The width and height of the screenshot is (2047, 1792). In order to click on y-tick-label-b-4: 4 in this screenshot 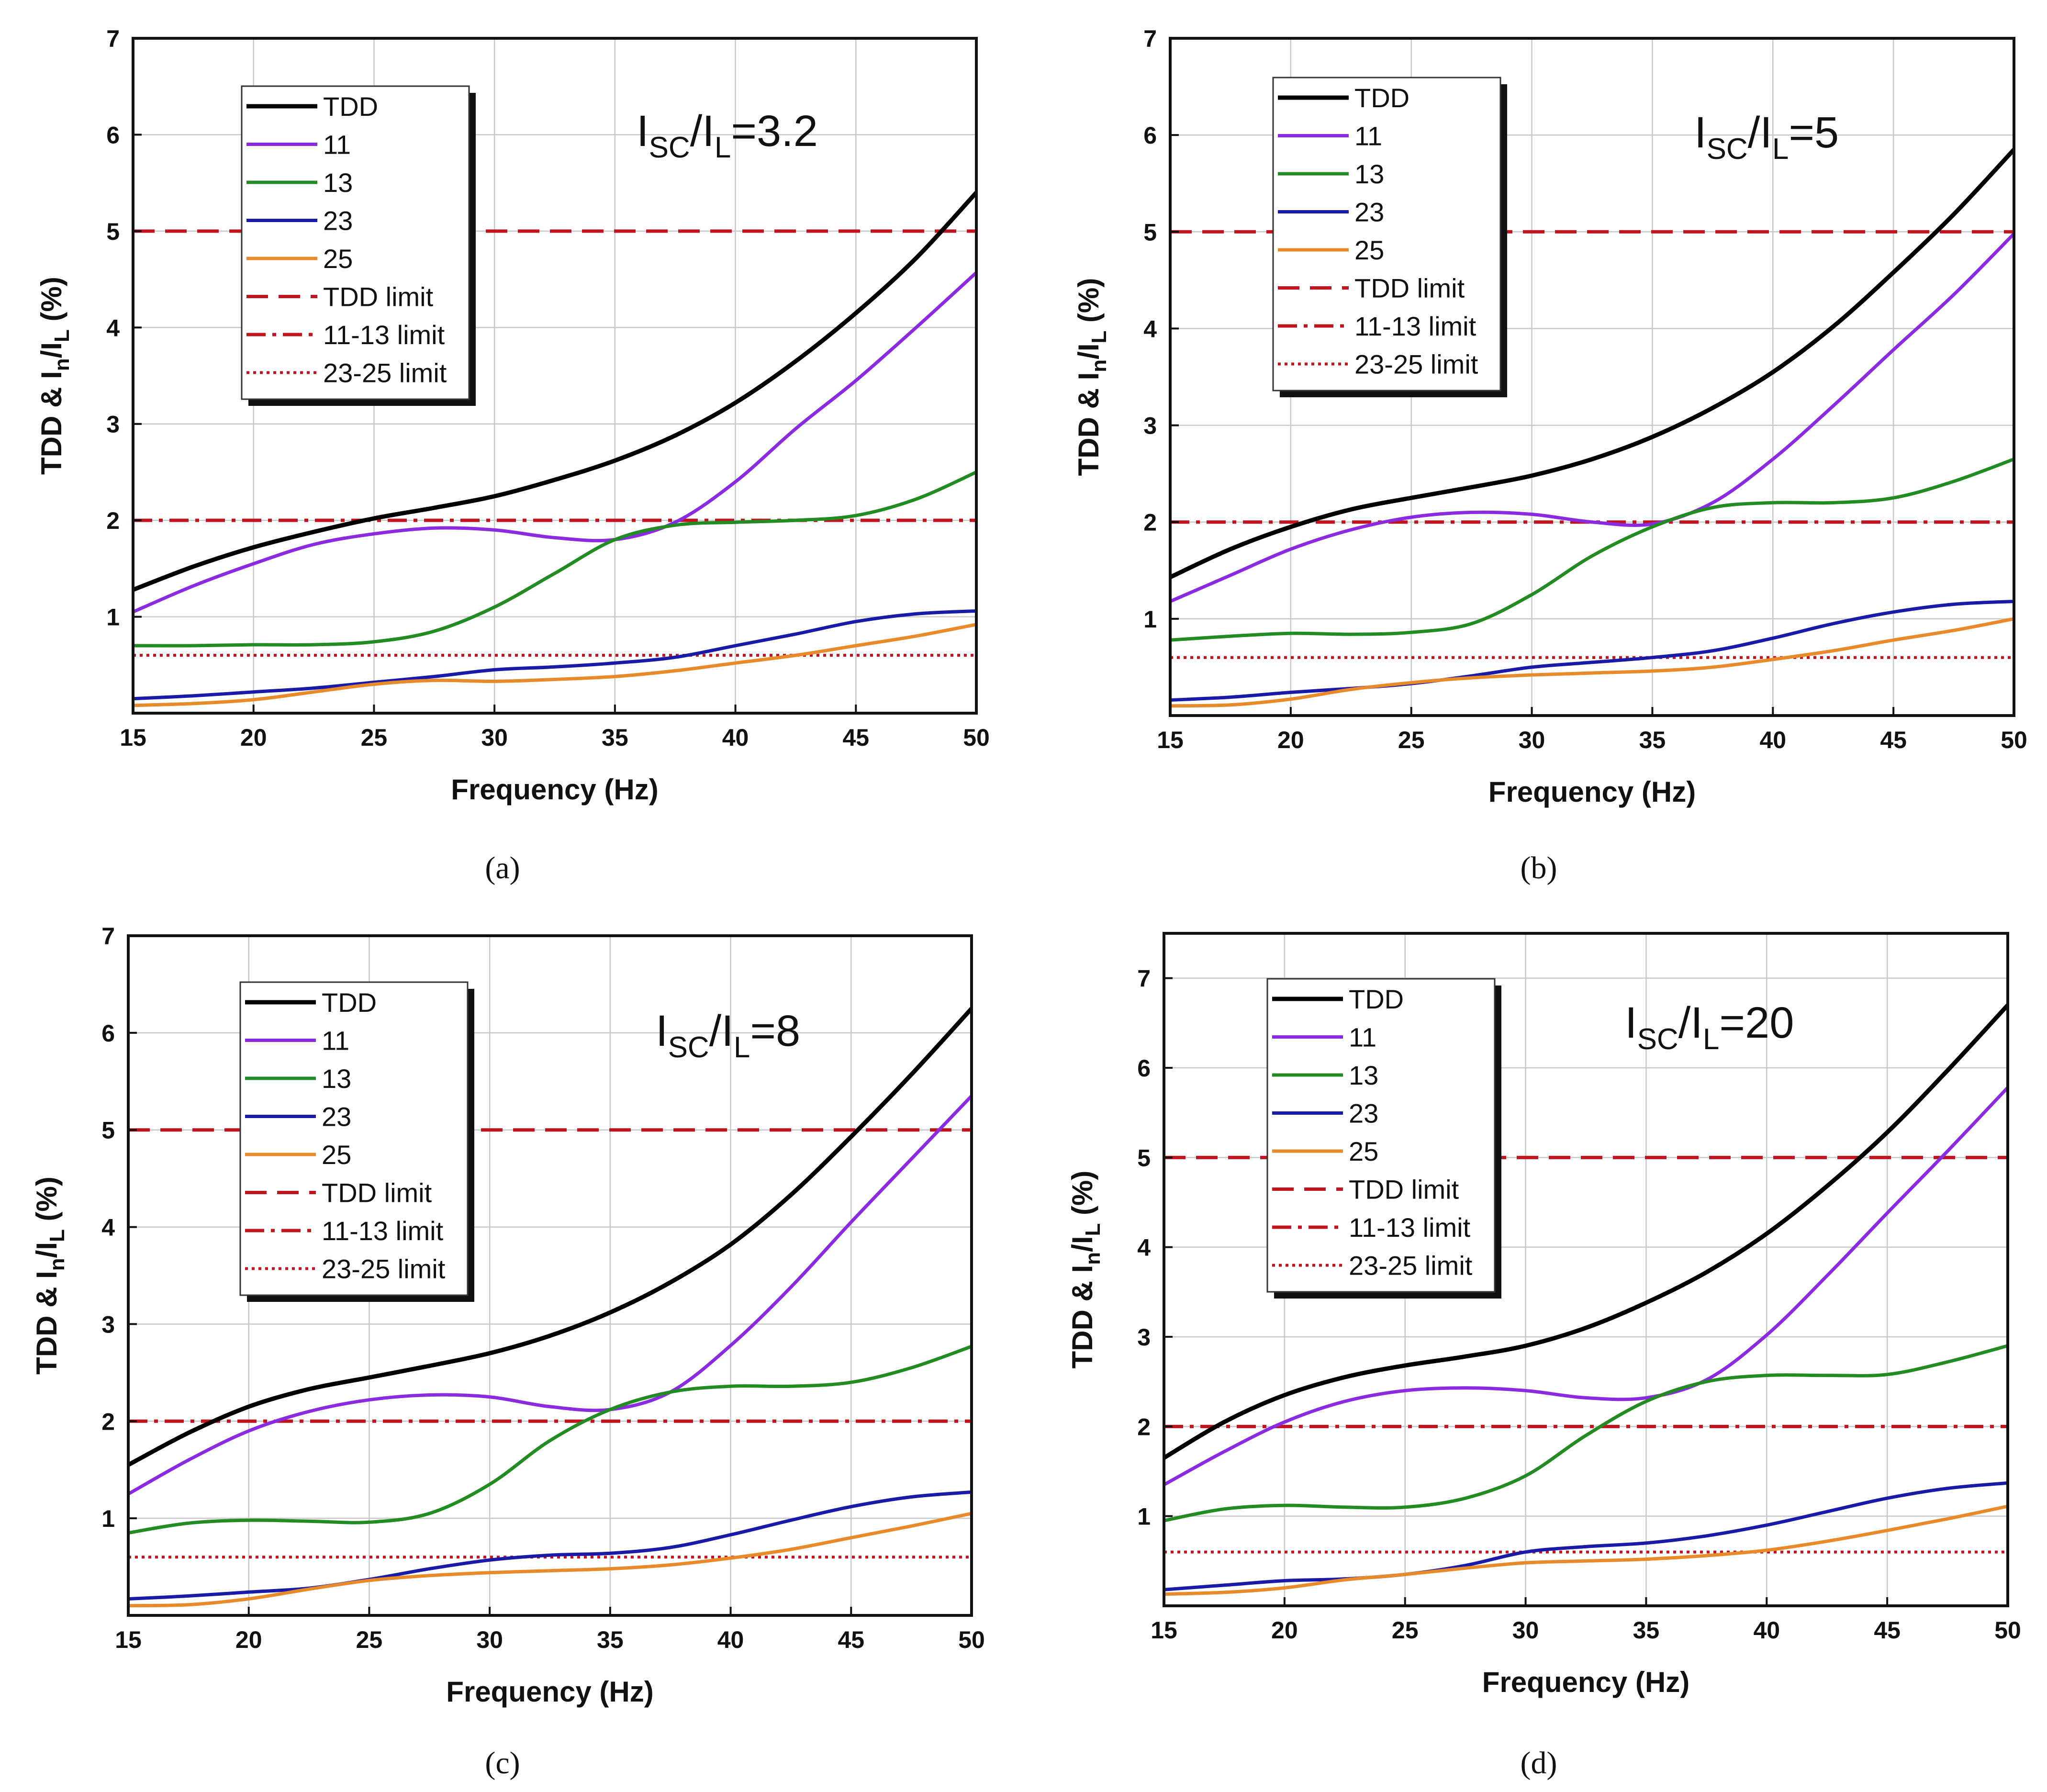, I will do `click(1150, 329)`.